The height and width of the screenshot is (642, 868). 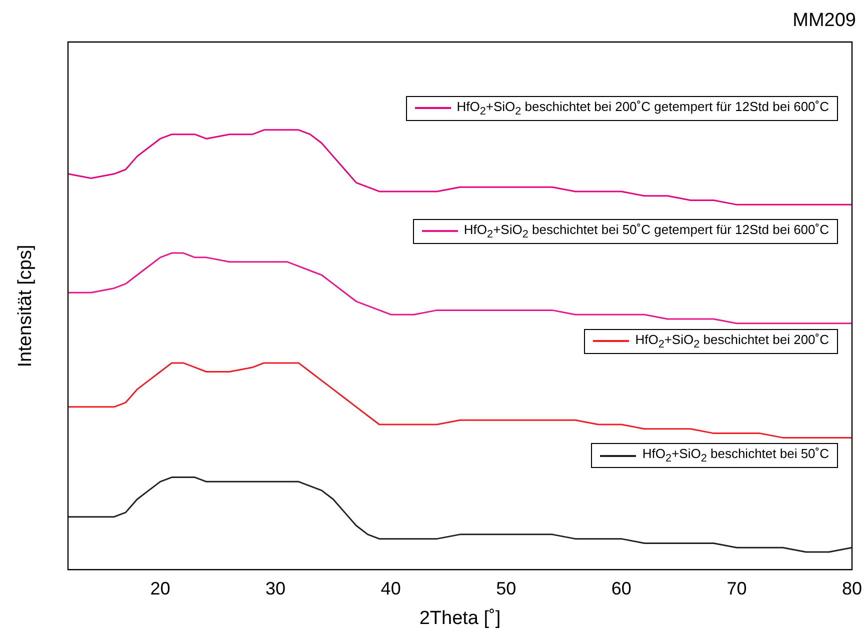 I want to click on text: MM209, so click(x=824, y=21).